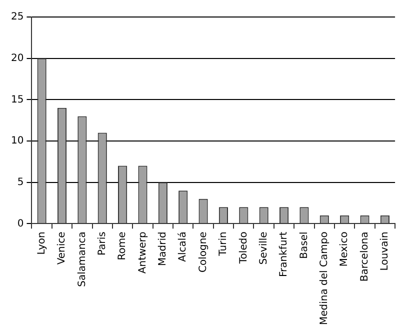  I want to click on x-tick-label: Medina del Campo, so click(324, 279).